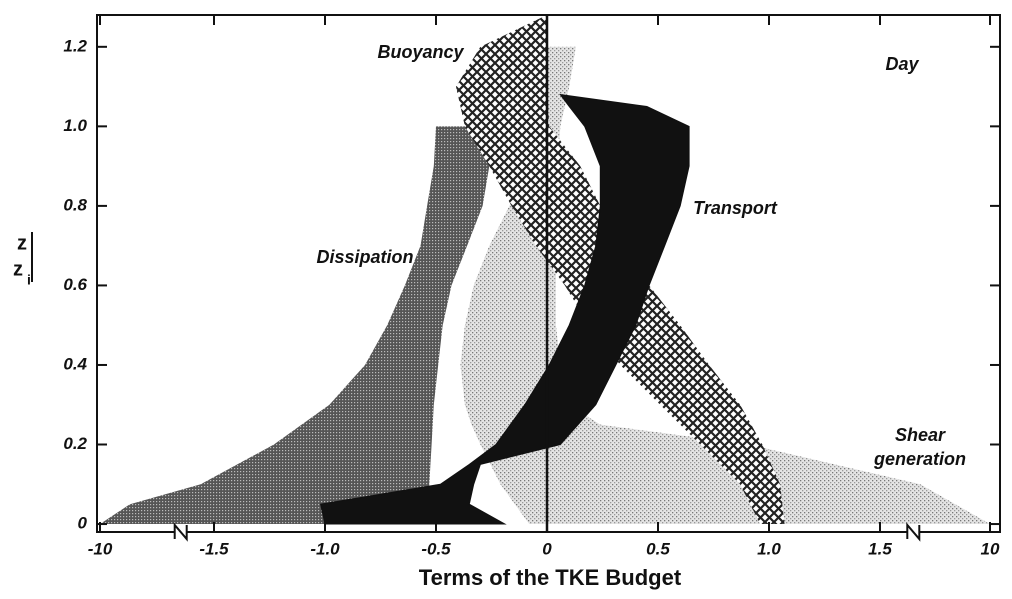 This screenshot has width=1012, height=599. I want to click on x-tick-label: 1.0, so click(769, 548).